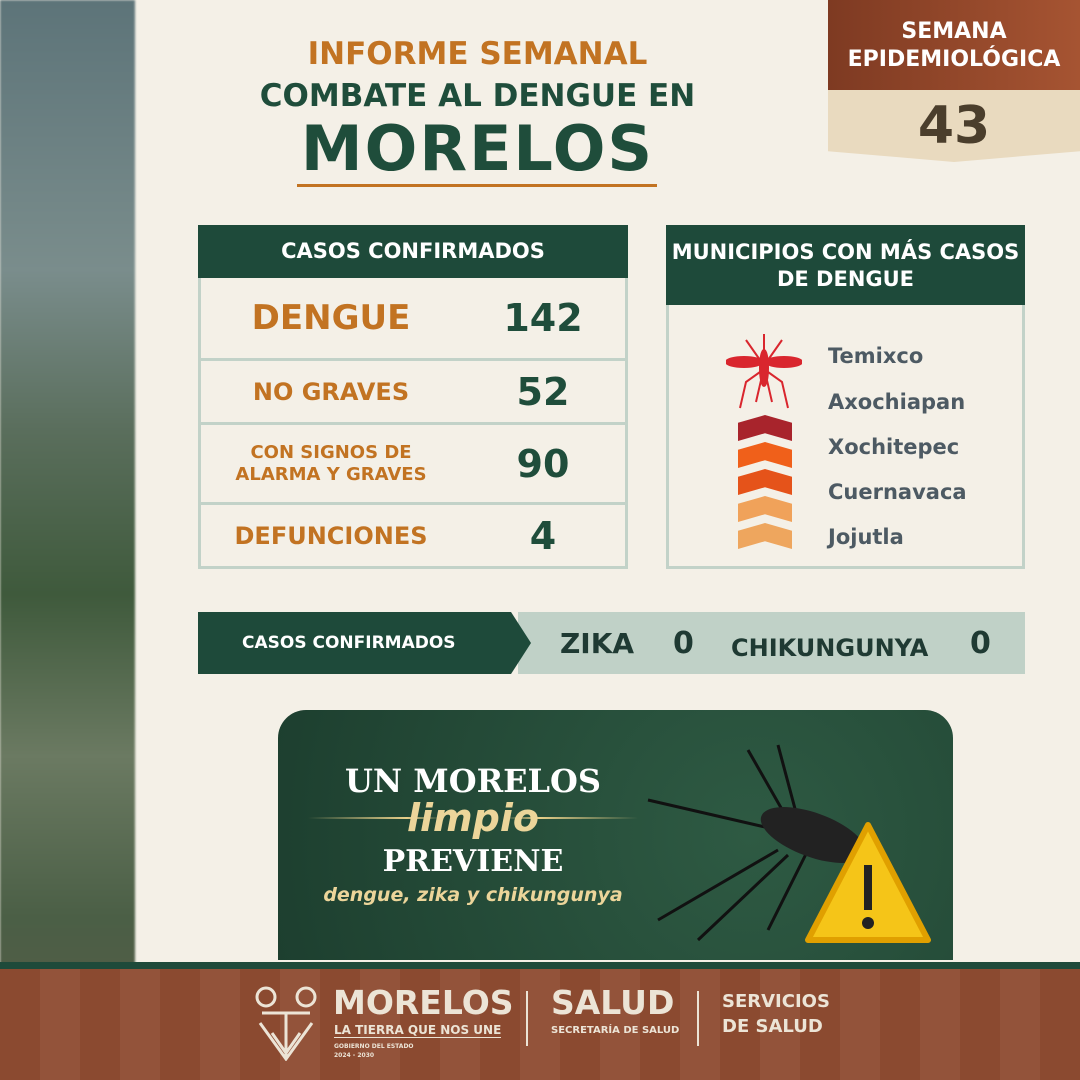 The image size is (1080, 1080). What do you see at coordinates (543, 535) in the screenshot?
I see `row-value: 4` at bounding box center [543, 535].